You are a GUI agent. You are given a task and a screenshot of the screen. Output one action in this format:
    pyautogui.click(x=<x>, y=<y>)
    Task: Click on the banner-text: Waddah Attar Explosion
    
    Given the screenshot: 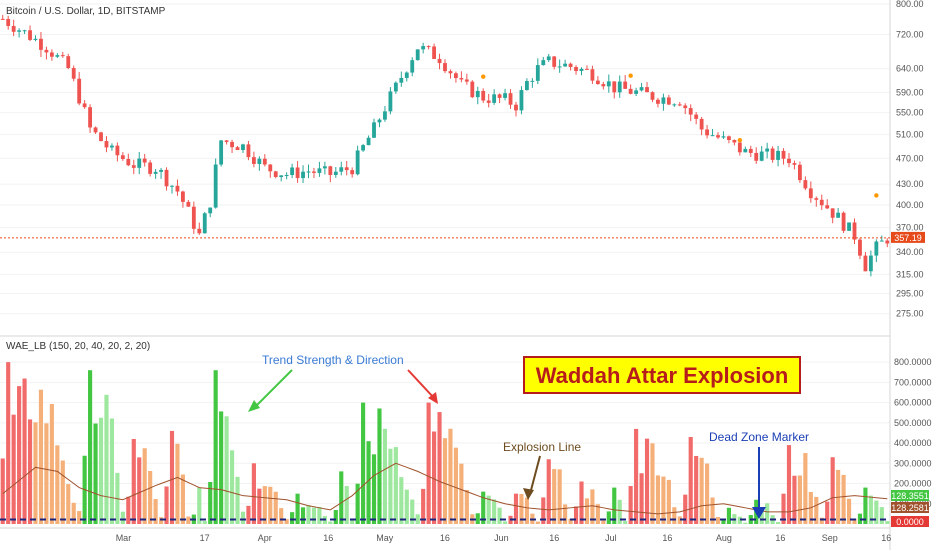 What is the action you would take?
    pyautogui.click(x=662, y=375)
    